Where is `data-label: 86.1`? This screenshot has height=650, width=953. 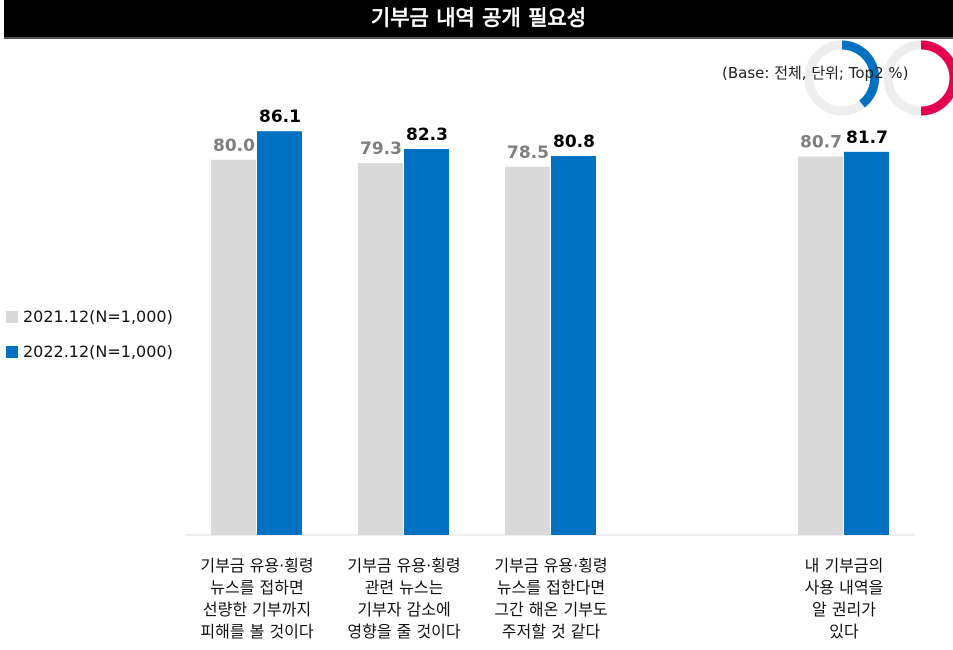
data-label: 86.1 is located at coordinates (280, 117).